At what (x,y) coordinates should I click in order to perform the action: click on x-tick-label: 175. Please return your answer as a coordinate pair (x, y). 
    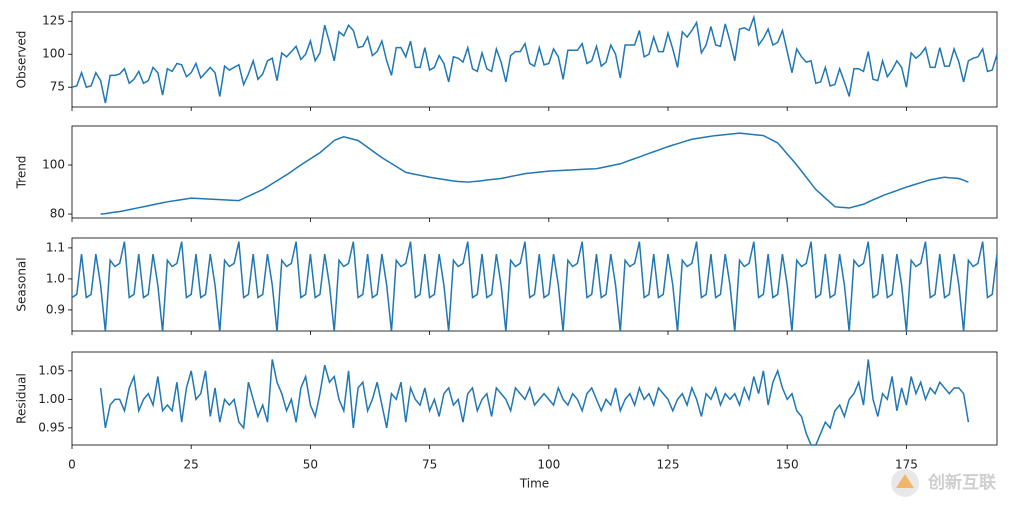
    Looking at the image, I should click on (906, 465).